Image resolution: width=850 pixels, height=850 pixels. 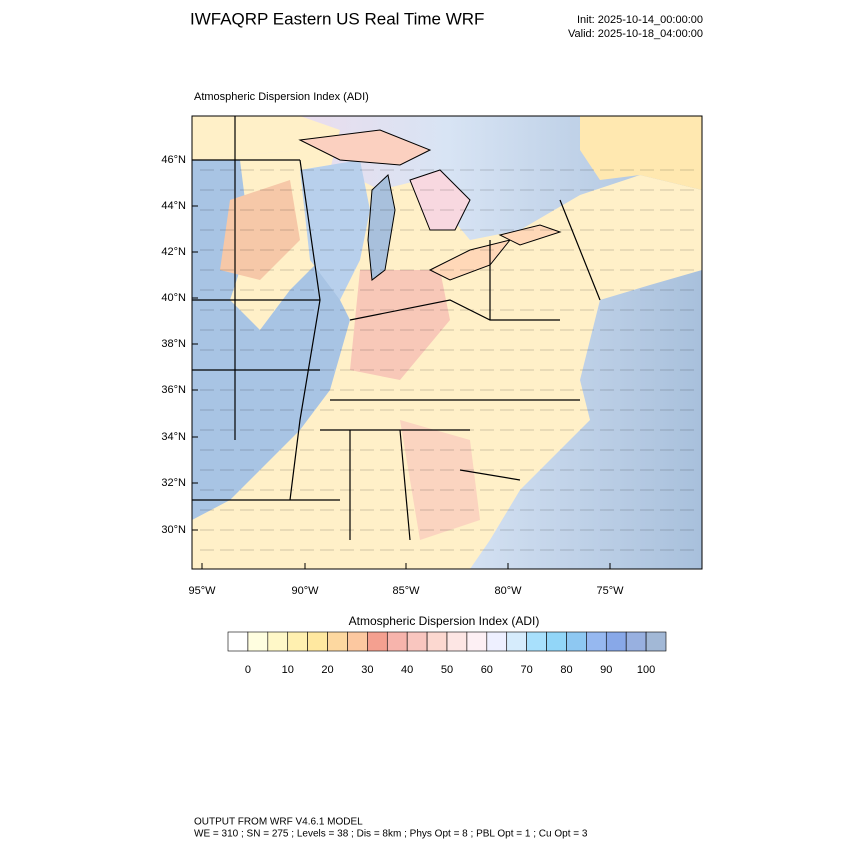 What do you see at coordinates (610, 591) in the screenshot?
I see `lon-label: 75°W` at bounding box center [610, 591].